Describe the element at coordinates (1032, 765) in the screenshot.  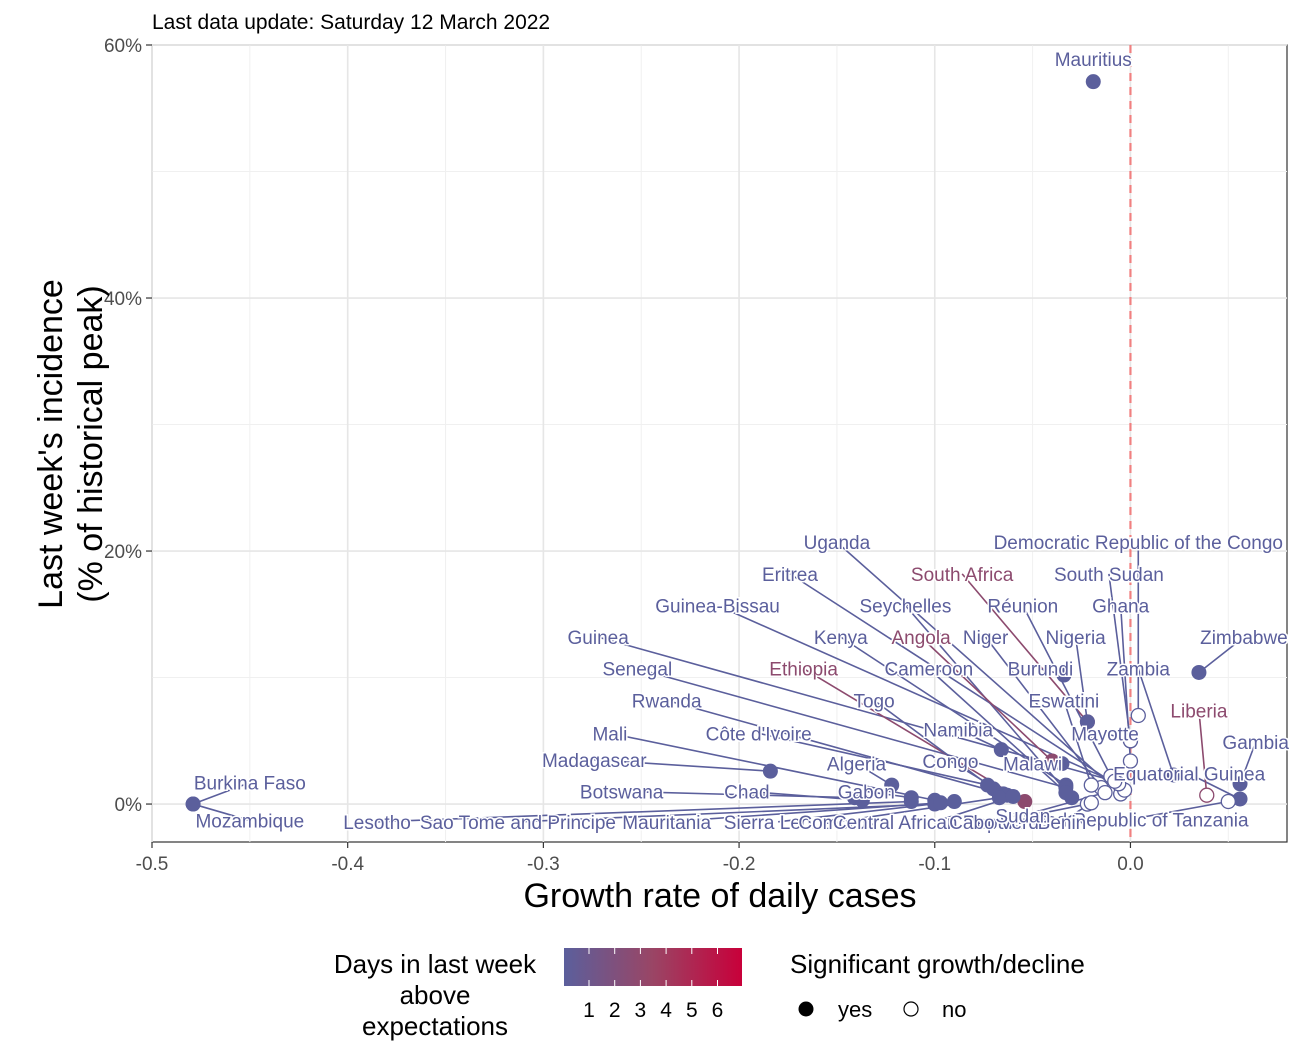
I see `label-malawi: Malawi` at that location.